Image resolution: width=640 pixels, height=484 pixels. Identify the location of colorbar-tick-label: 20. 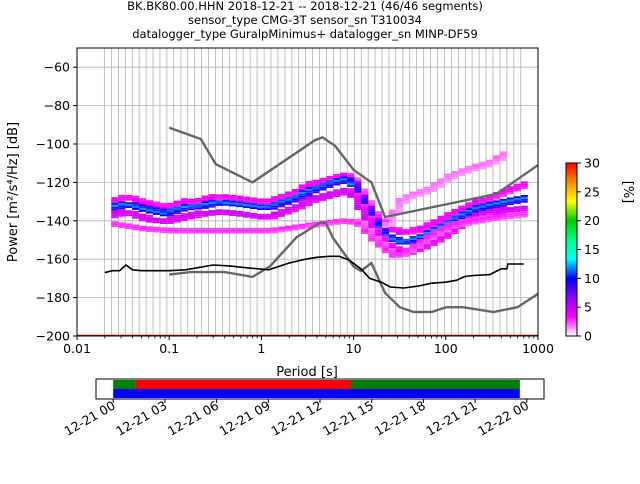
(592, 220).